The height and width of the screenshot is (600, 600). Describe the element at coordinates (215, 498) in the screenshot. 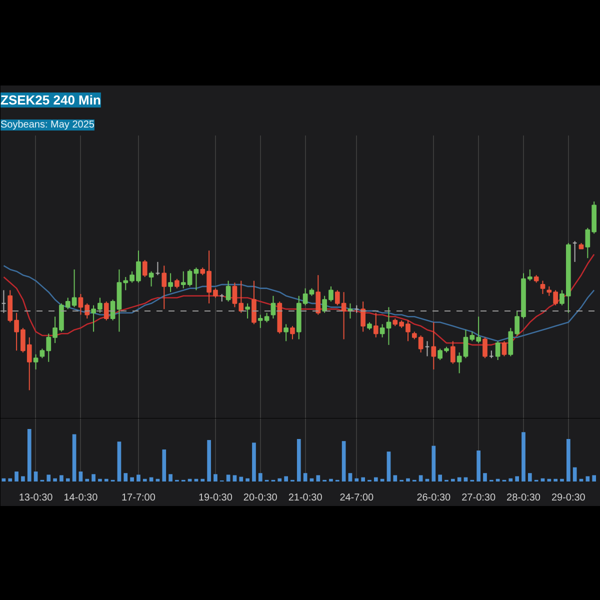

I see `x-tick-label: 19-0:30` at that location.